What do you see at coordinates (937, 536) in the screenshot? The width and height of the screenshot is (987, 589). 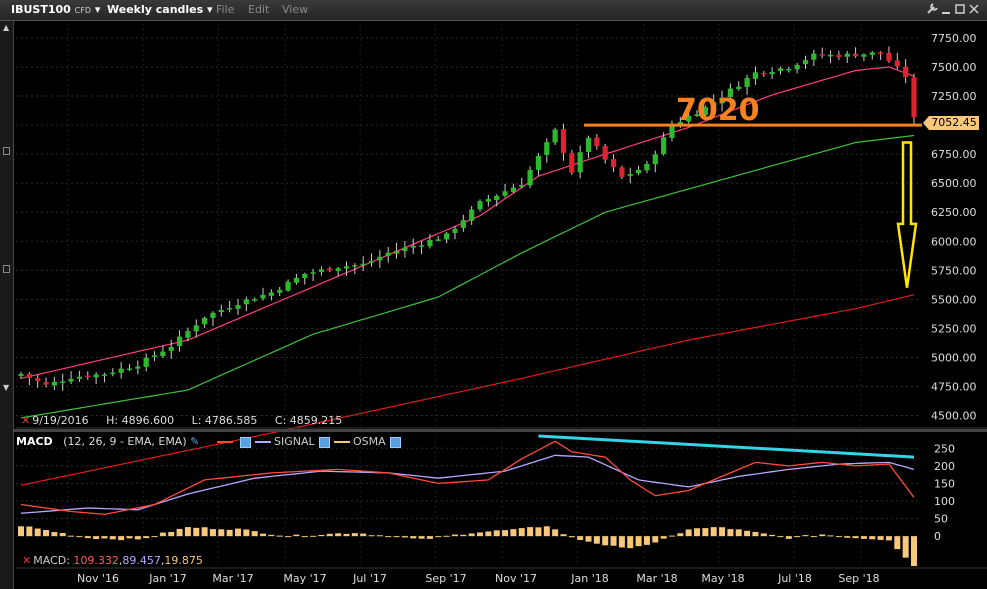 I see `y-tick-label: 0` at bounding box center [937, 536].